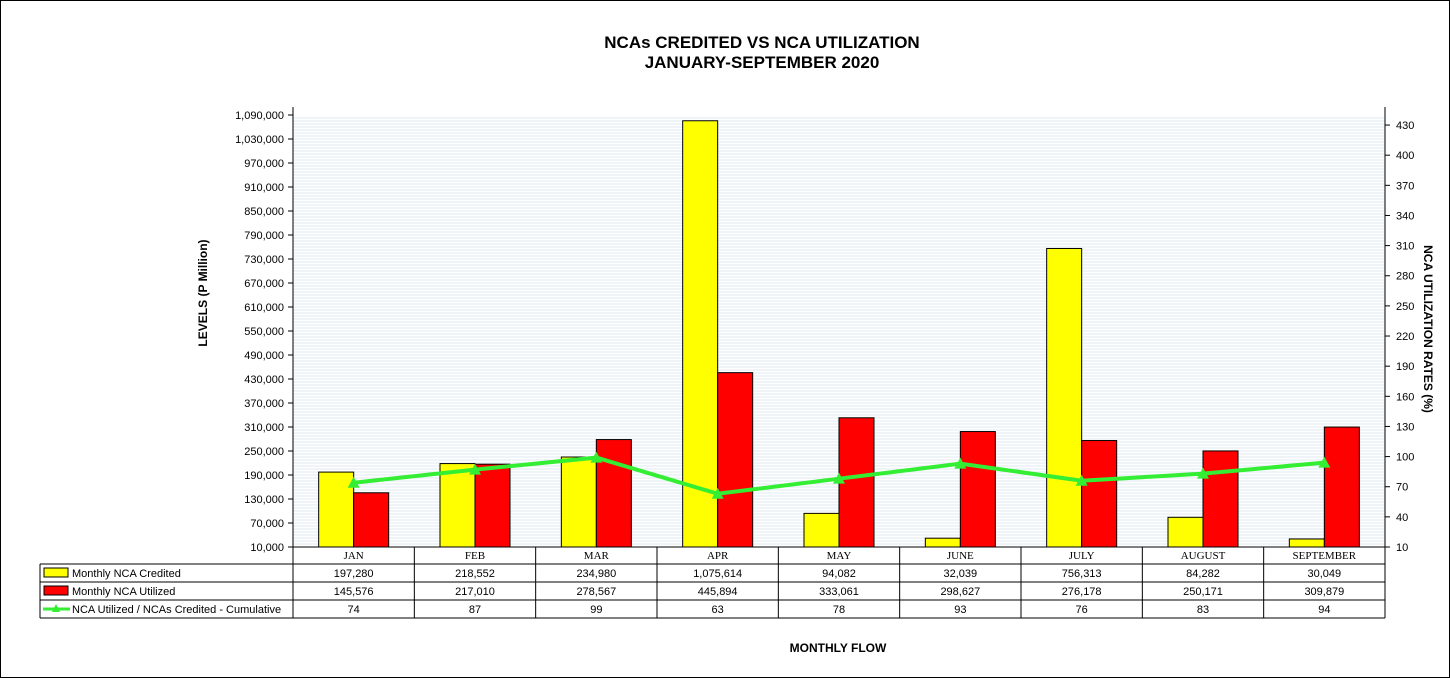 The image size is (1450, 678). What do you see at coordinates (1405, 277) in the screenshot?
I see `y2-tick-label: 280` at bounding box center [1405, 277].